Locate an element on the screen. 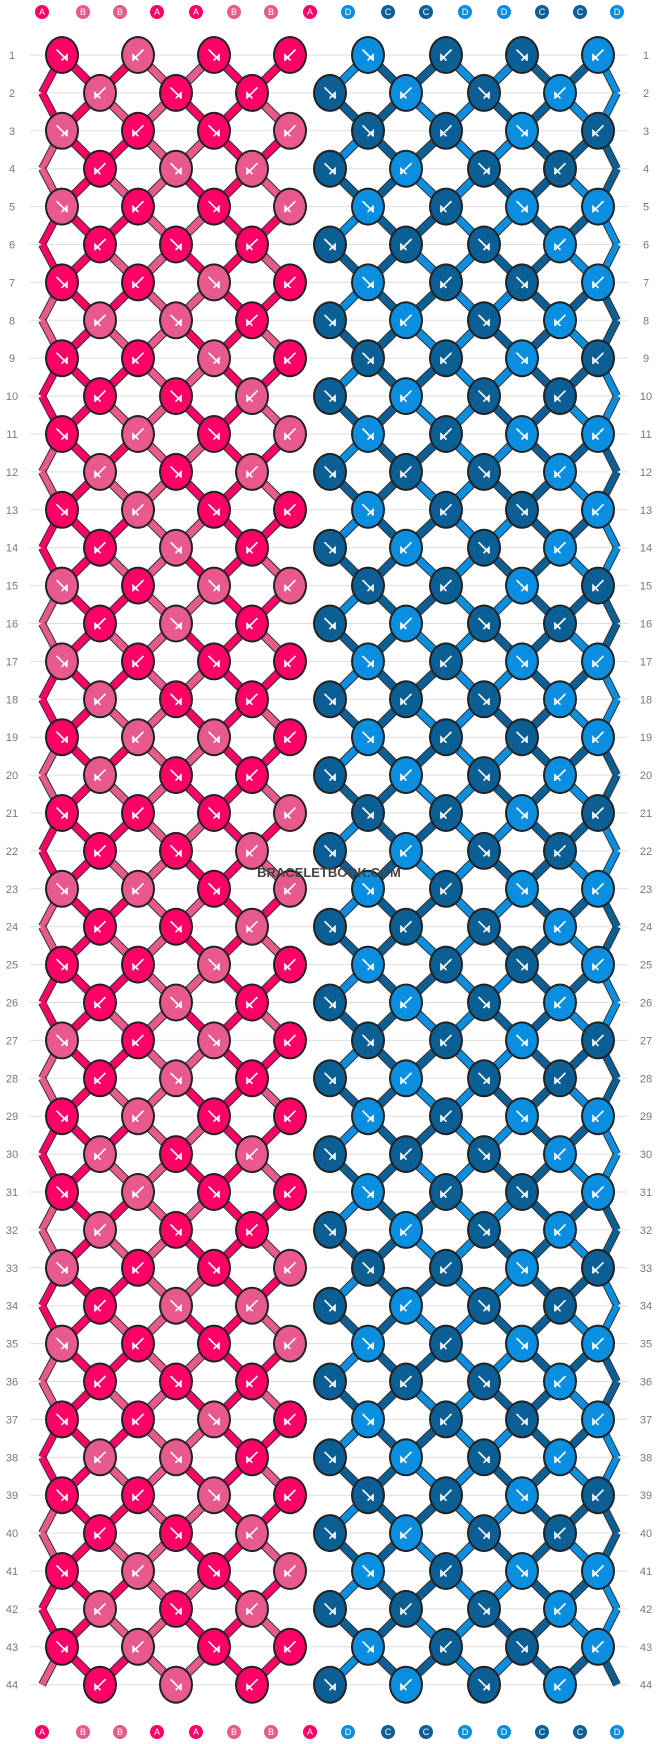  row-number-right: 17 is located at coordinates (646, 662).